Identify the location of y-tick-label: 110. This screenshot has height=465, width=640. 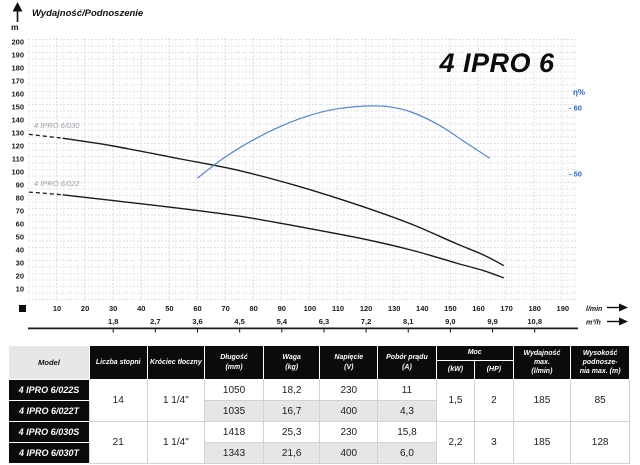
(18, 159).